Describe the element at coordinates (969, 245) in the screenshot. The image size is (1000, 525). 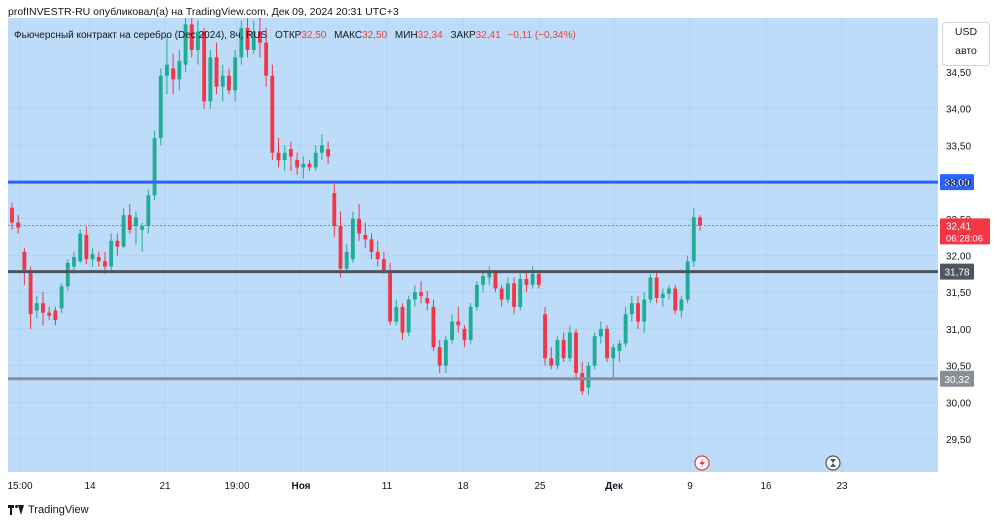
I see `price-scale-background` at that location.